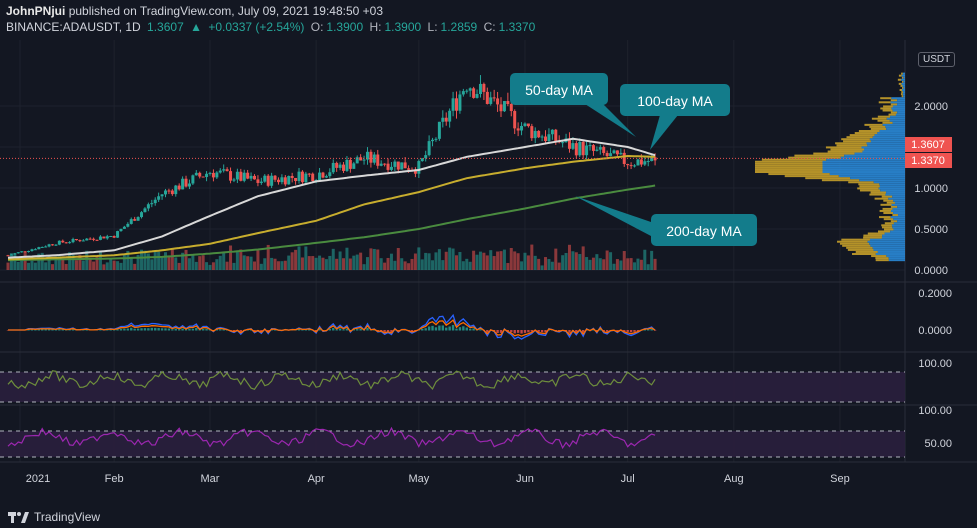  Describe the element at coordinates (36, 11) in the screenshot. I see `author-name: JohnPNjui` at that location.